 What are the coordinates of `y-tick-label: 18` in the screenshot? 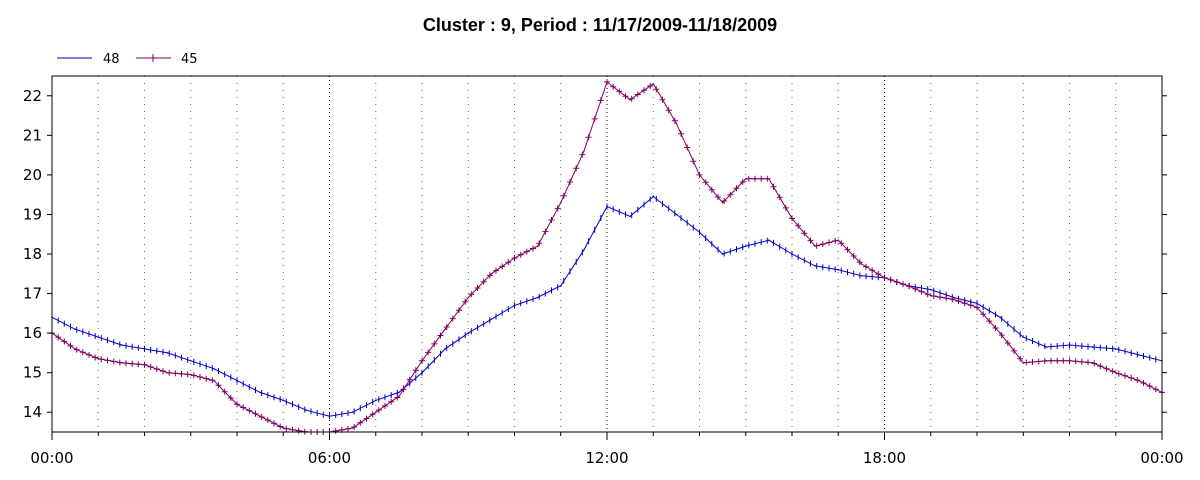 It's located at (32, 254).